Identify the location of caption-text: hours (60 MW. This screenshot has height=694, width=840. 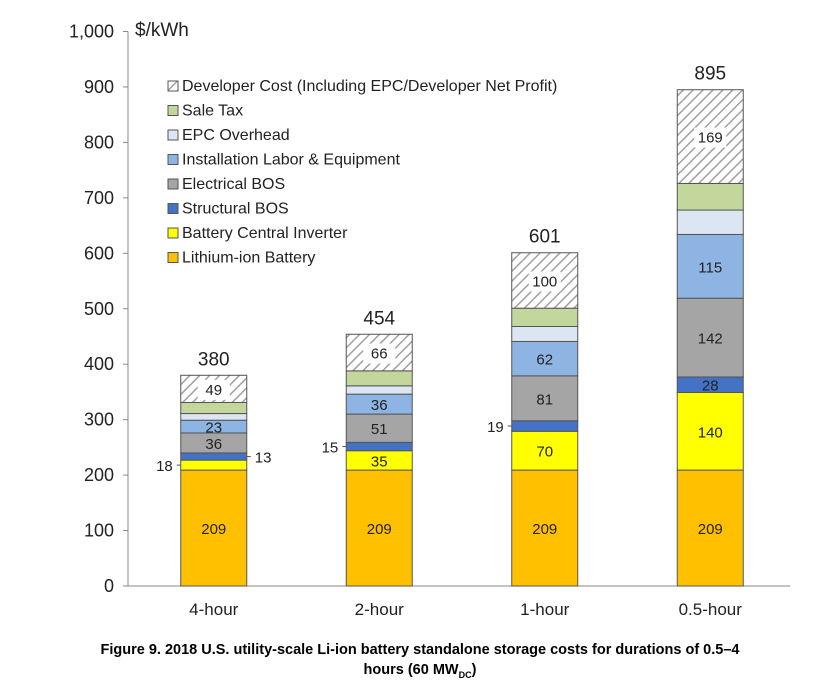
(411, 670).